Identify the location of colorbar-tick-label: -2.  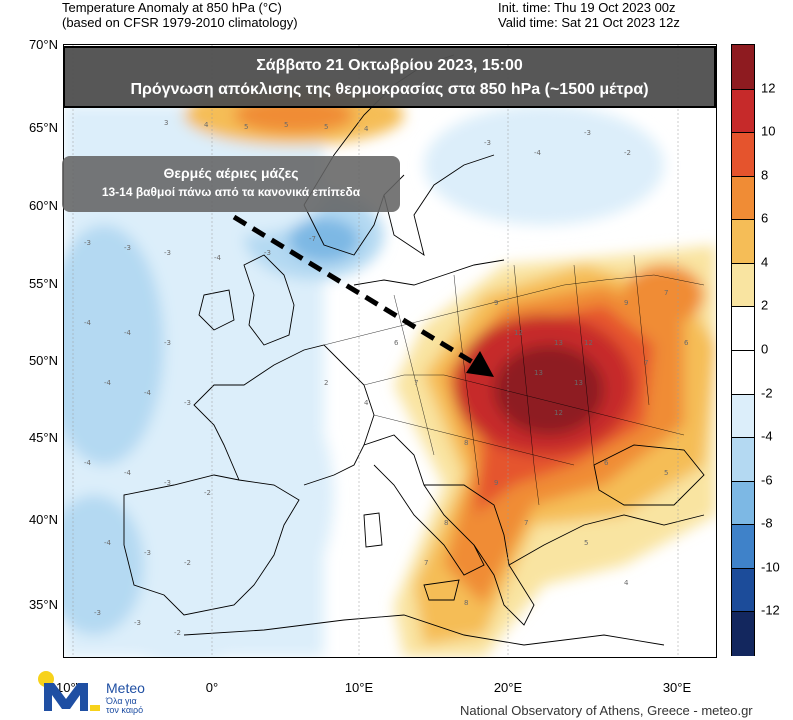
(767, 393).